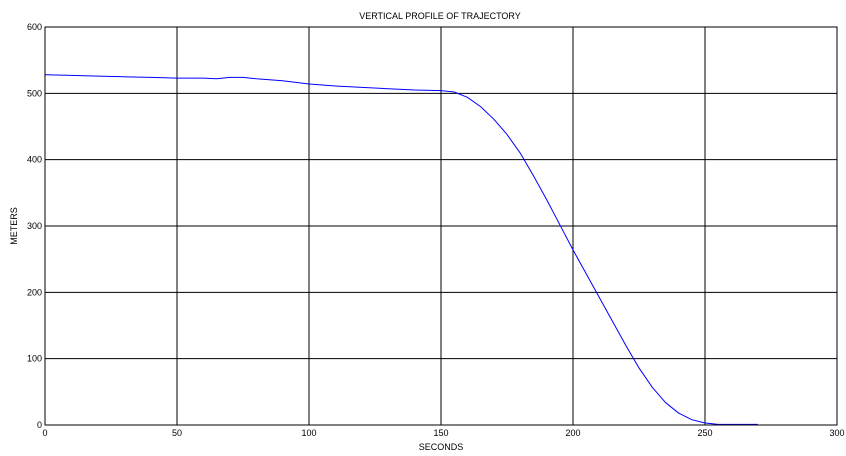  Describe the element at coordinates (14, 226) in the screenshot. I see `y-axis-label: METERS` at that location.